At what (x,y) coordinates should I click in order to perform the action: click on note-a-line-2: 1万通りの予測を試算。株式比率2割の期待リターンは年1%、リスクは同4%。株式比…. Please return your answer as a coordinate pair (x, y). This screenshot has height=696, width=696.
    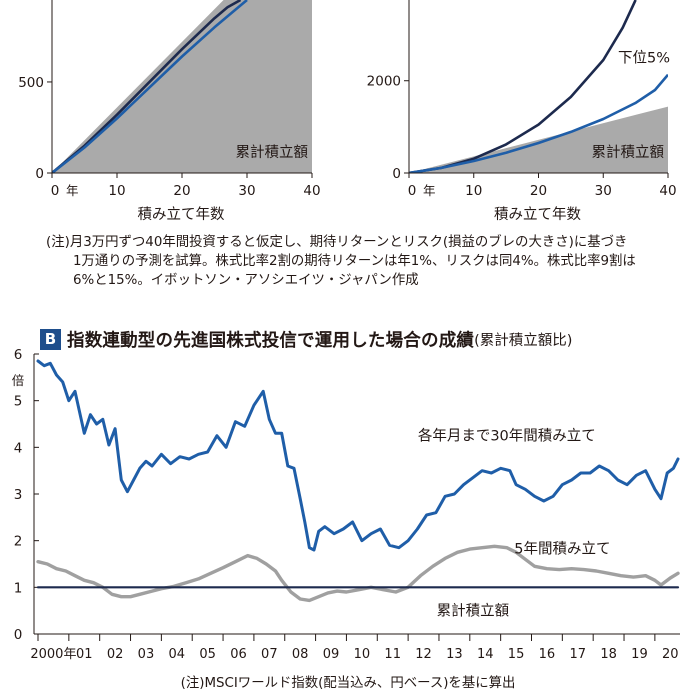
    Looking at the image, I should click on (354, 261).